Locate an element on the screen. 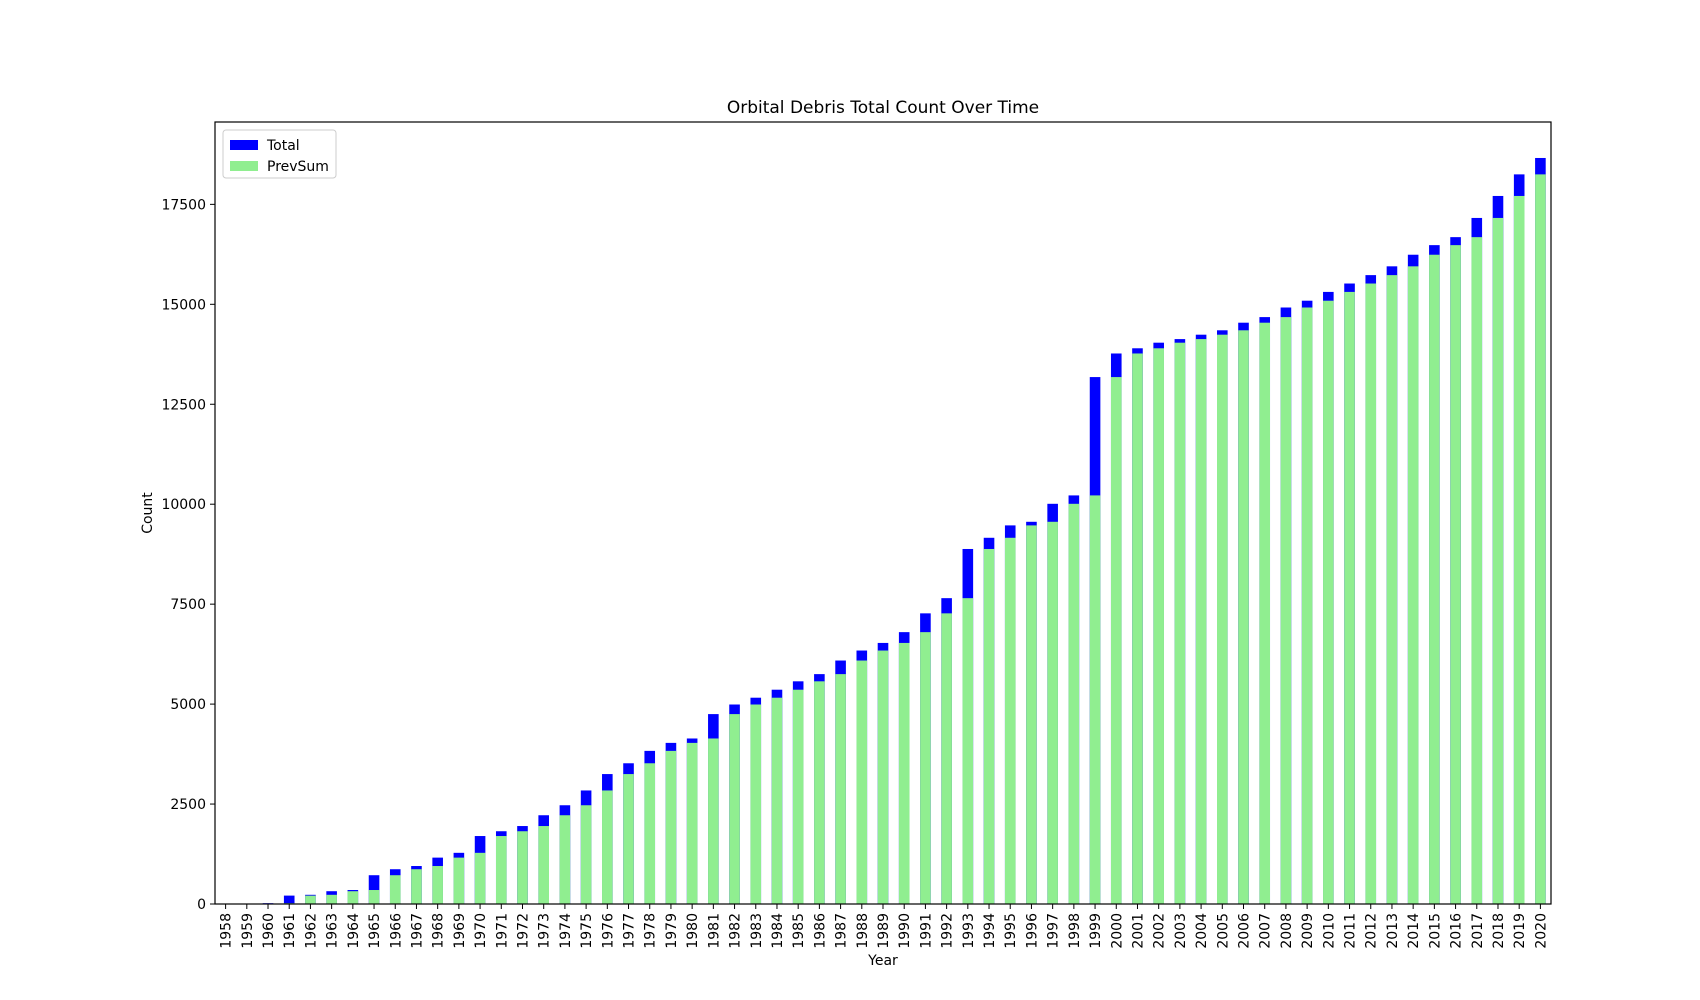 This screenshot has width=1700, height=1000. x-tick-label: 2005 is located at coordinates (1223, 931).